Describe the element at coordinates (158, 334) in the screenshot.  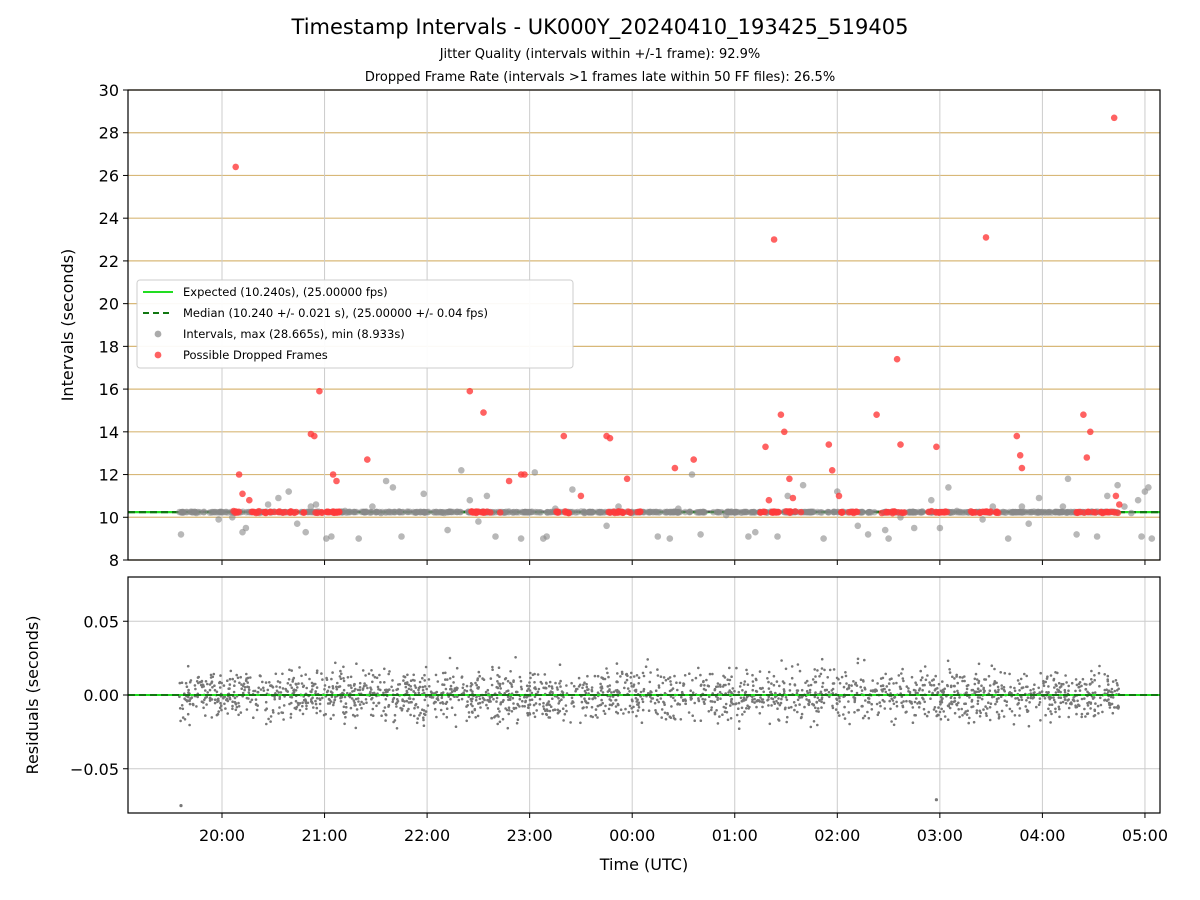
I see `legend-intervals-marker` at that location.